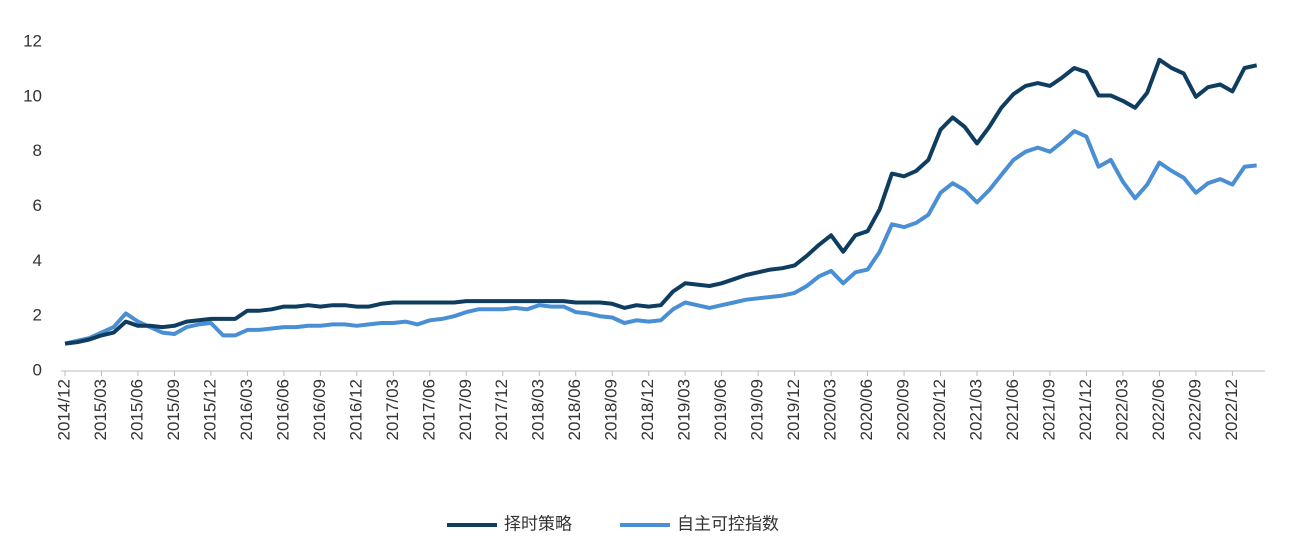 The width and height of the screenshot is (1290, 555). What do you see at coordinates (1085, 409) in the screenshot?
I see `x-tick-label: 2021/12` at bounding box center [1085, 409].